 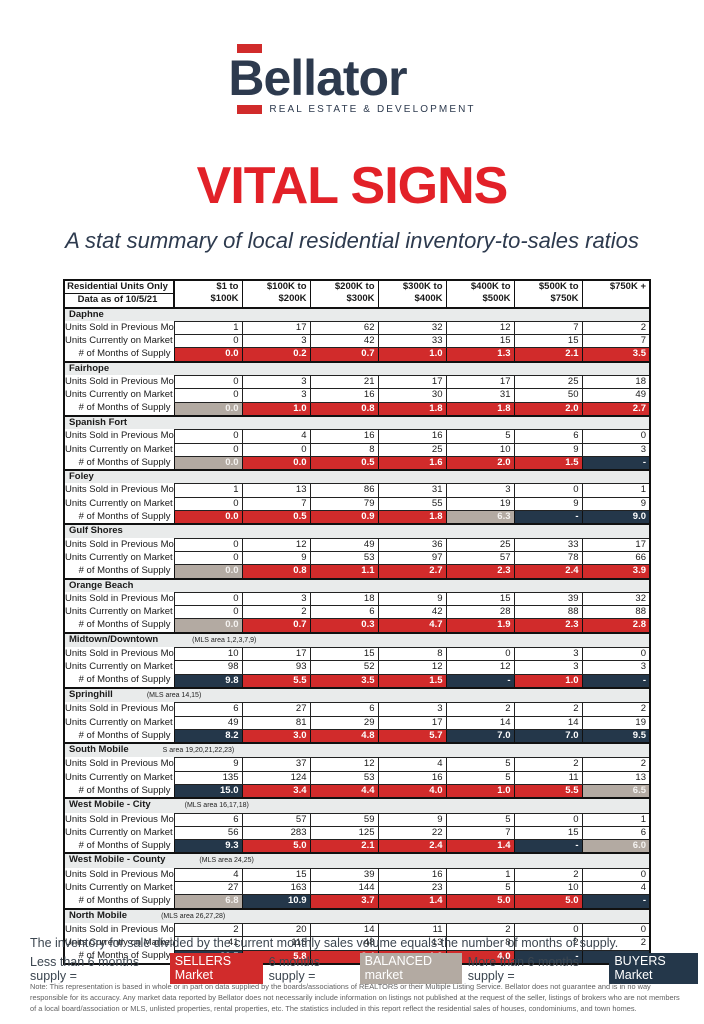 I want to click on supply-cell: 1.0, so click(x=276, y=409).